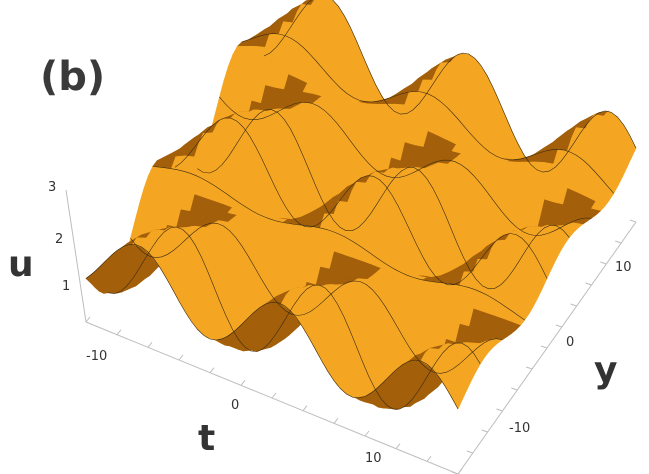  I want to click on t-ticks: -10 0 10, so click(234, 407).